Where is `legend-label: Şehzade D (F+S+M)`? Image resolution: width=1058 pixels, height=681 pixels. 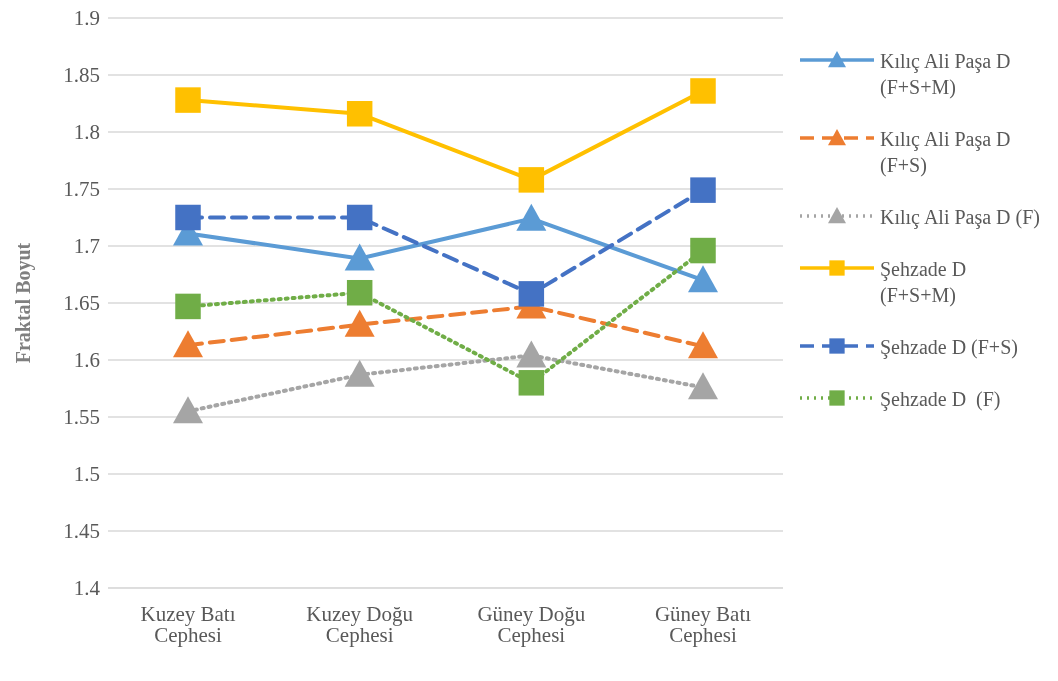
legend-label: Şehzade D (F+S+M) is located at coordinates (924, 282).